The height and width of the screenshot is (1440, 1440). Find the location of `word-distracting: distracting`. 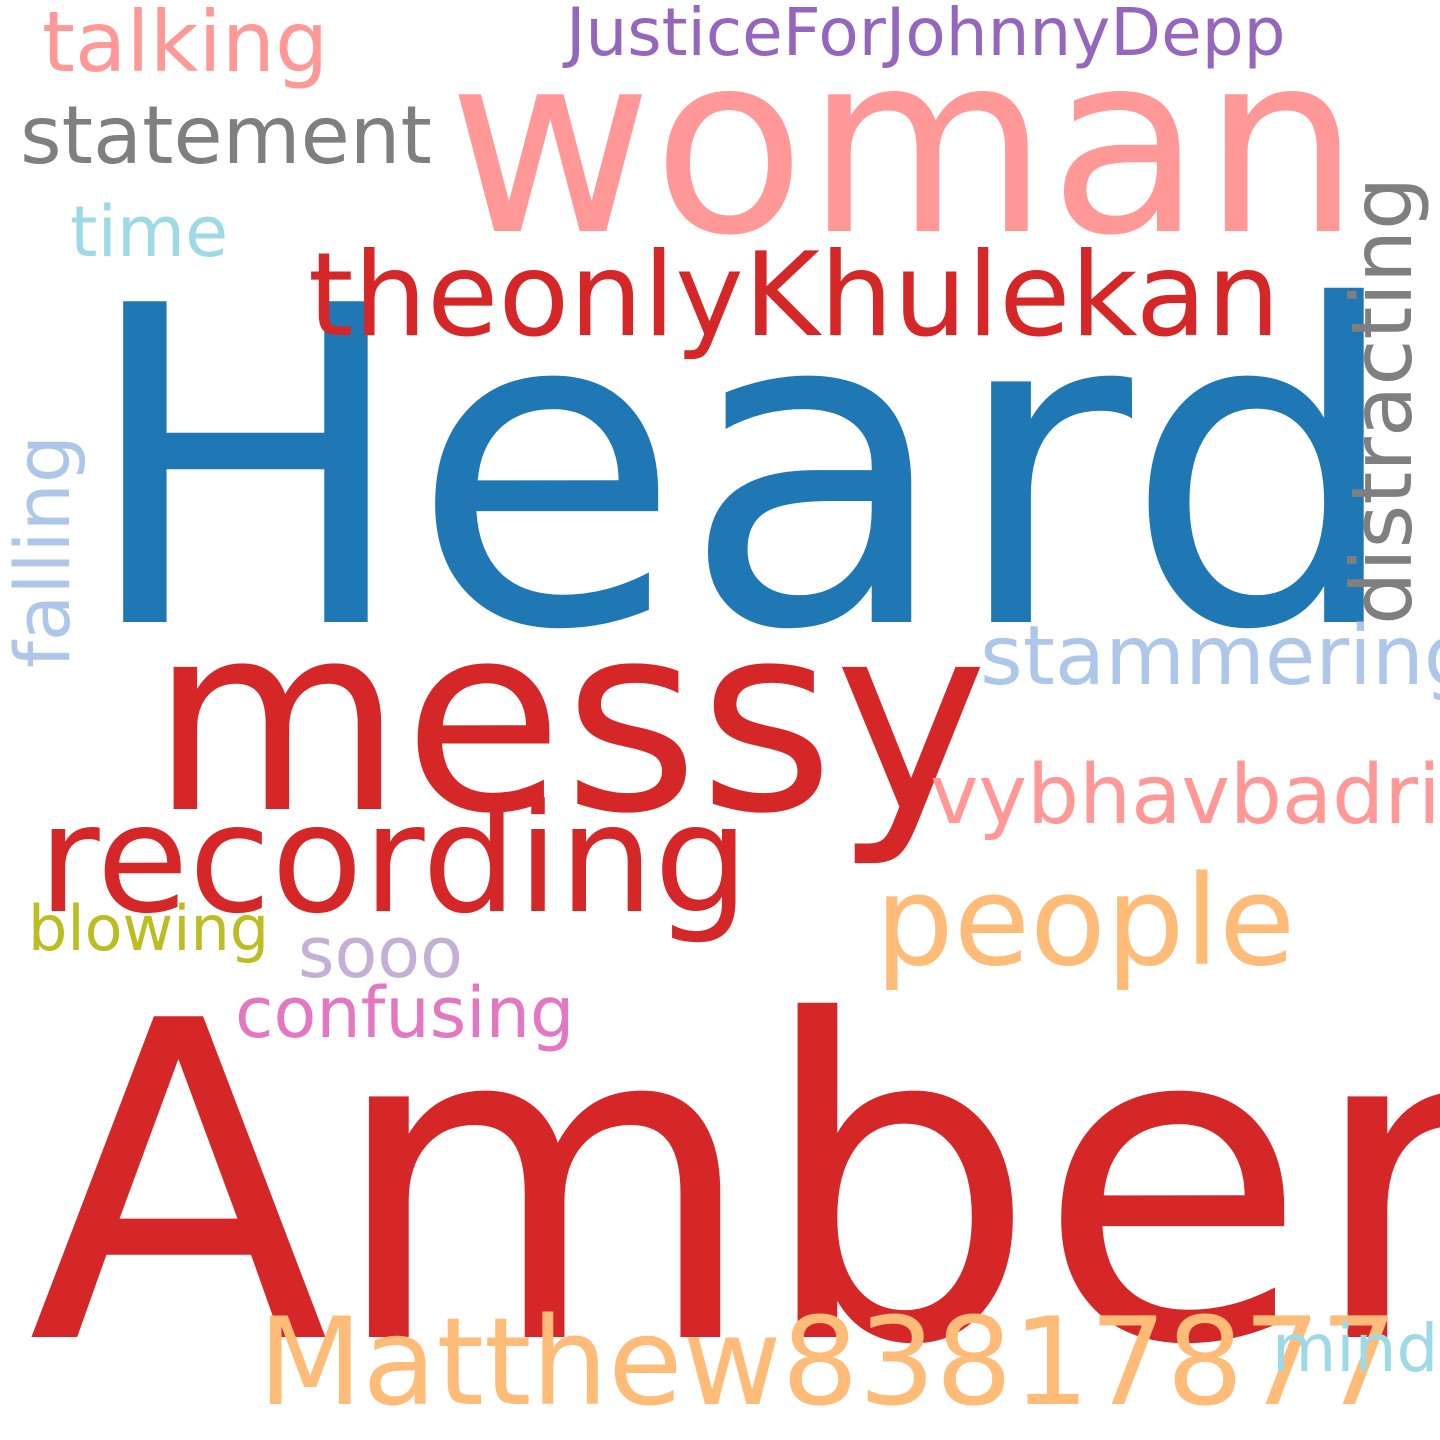

word-distracting: distracting is located at coordinates (1382, 400).